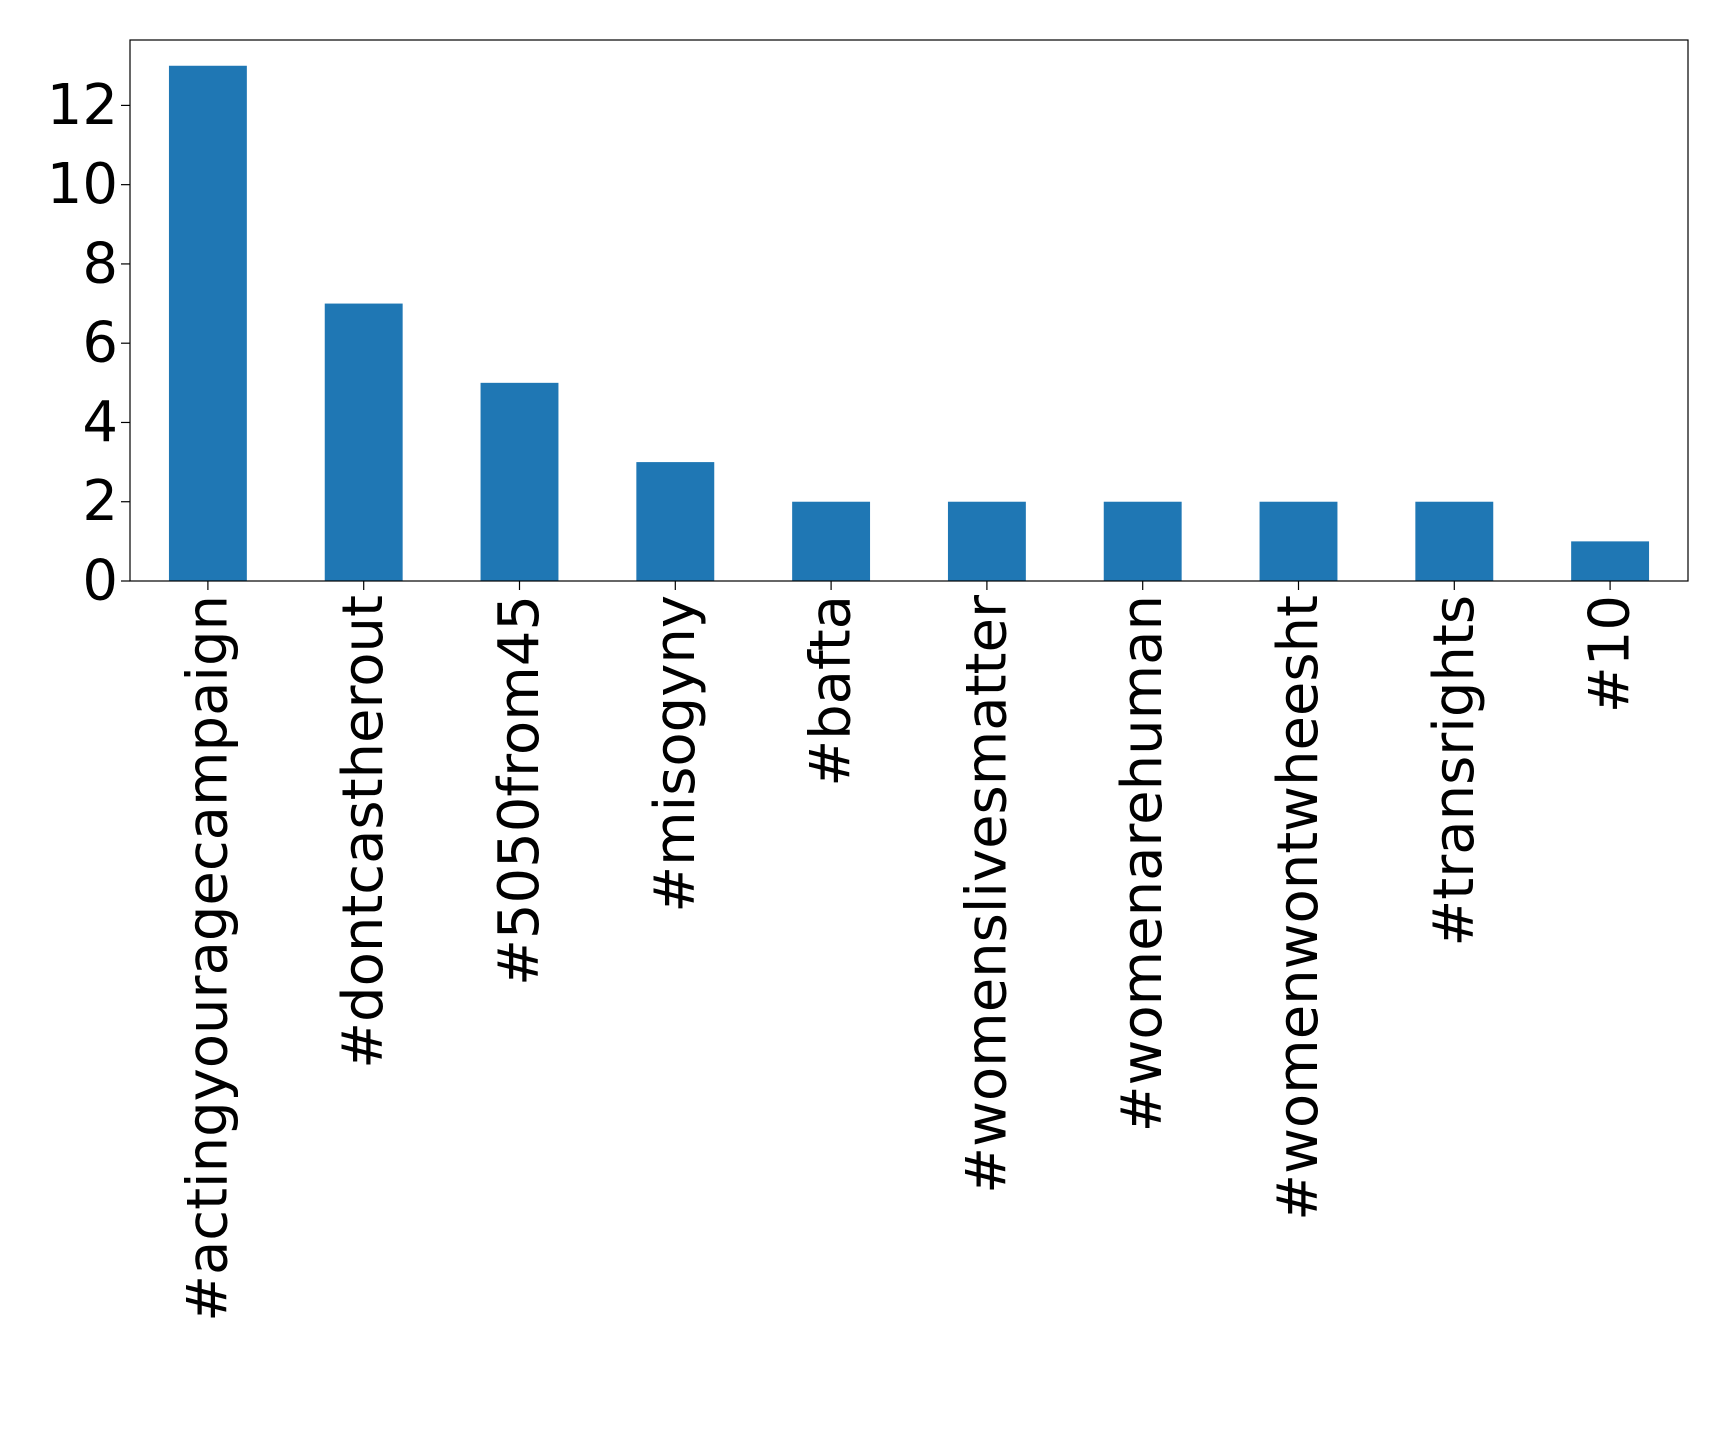  I want to click on x-tick-label-9: #10, so click(1610, 654).